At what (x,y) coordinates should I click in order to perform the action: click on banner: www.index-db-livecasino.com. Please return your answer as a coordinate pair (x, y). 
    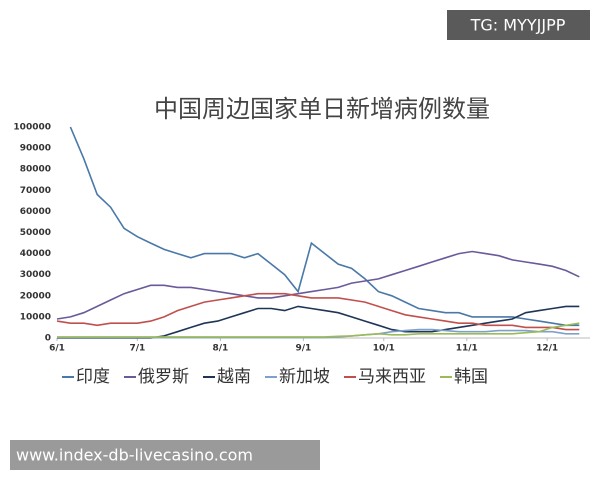
    Looking at the image, I should click on (134, 455).